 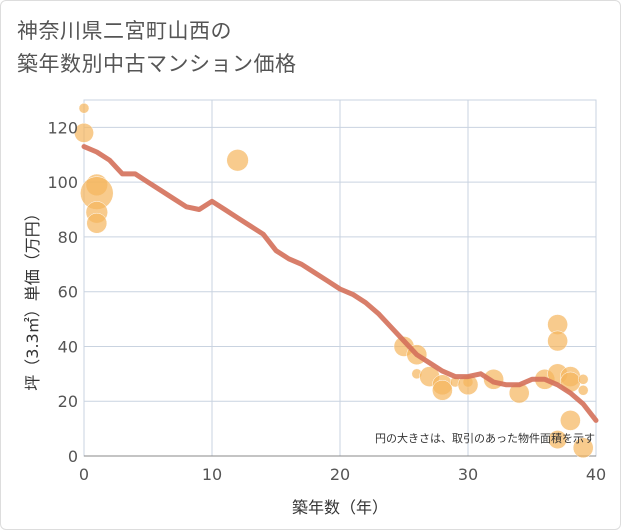 I want to click on x-tick-label: 30, so click(x=468, y=474).